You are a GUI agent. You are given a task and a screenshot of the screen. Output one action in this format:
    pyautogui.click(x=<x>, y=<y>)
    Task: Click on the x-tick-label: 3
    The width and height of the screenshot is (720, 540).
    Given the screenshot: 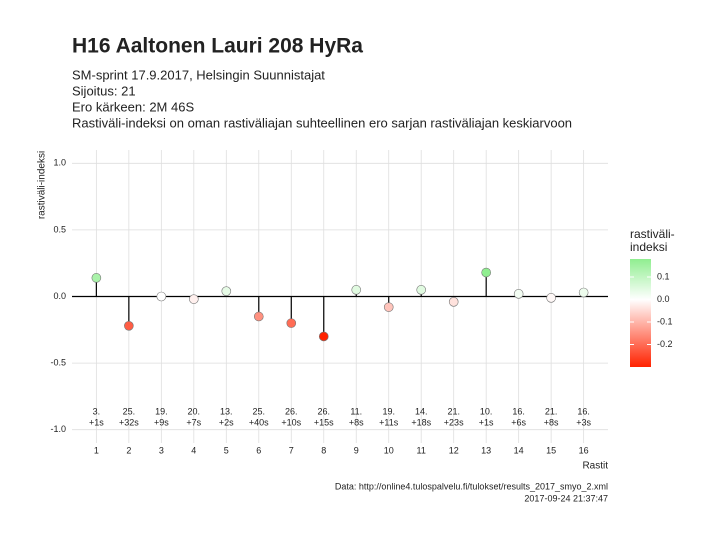 What is the action you would take?
    pyautogui.click(x=161, y=450)
    